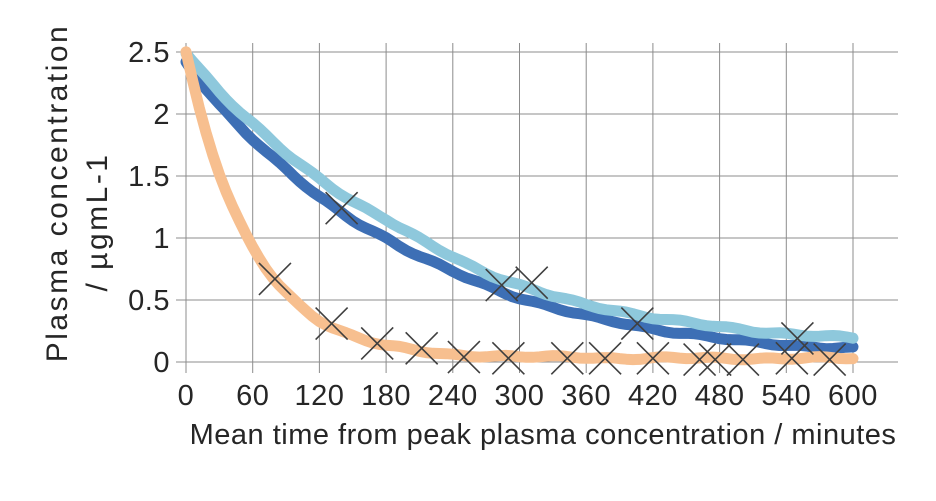 The image size is (936, 501). Describe the element at coordinates (161, 239) in the screenshot. I see `y-tick-label: 1` at that location.